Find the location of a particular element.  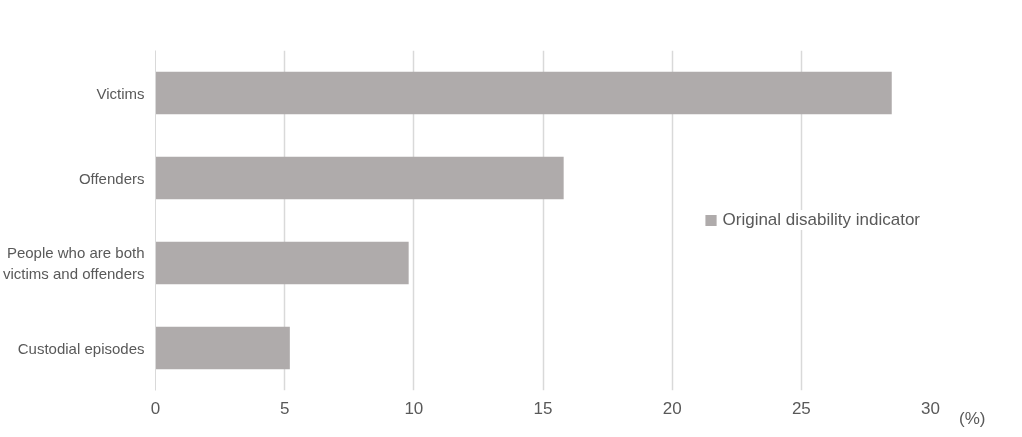

x-tick-label: 25 is located at coordinates (801, 408).